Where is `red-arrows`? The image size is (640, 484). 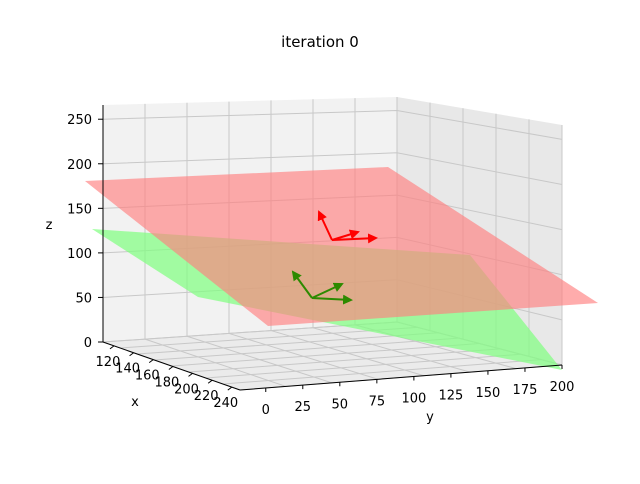 red-arrows is located at coordinates (347, 227).